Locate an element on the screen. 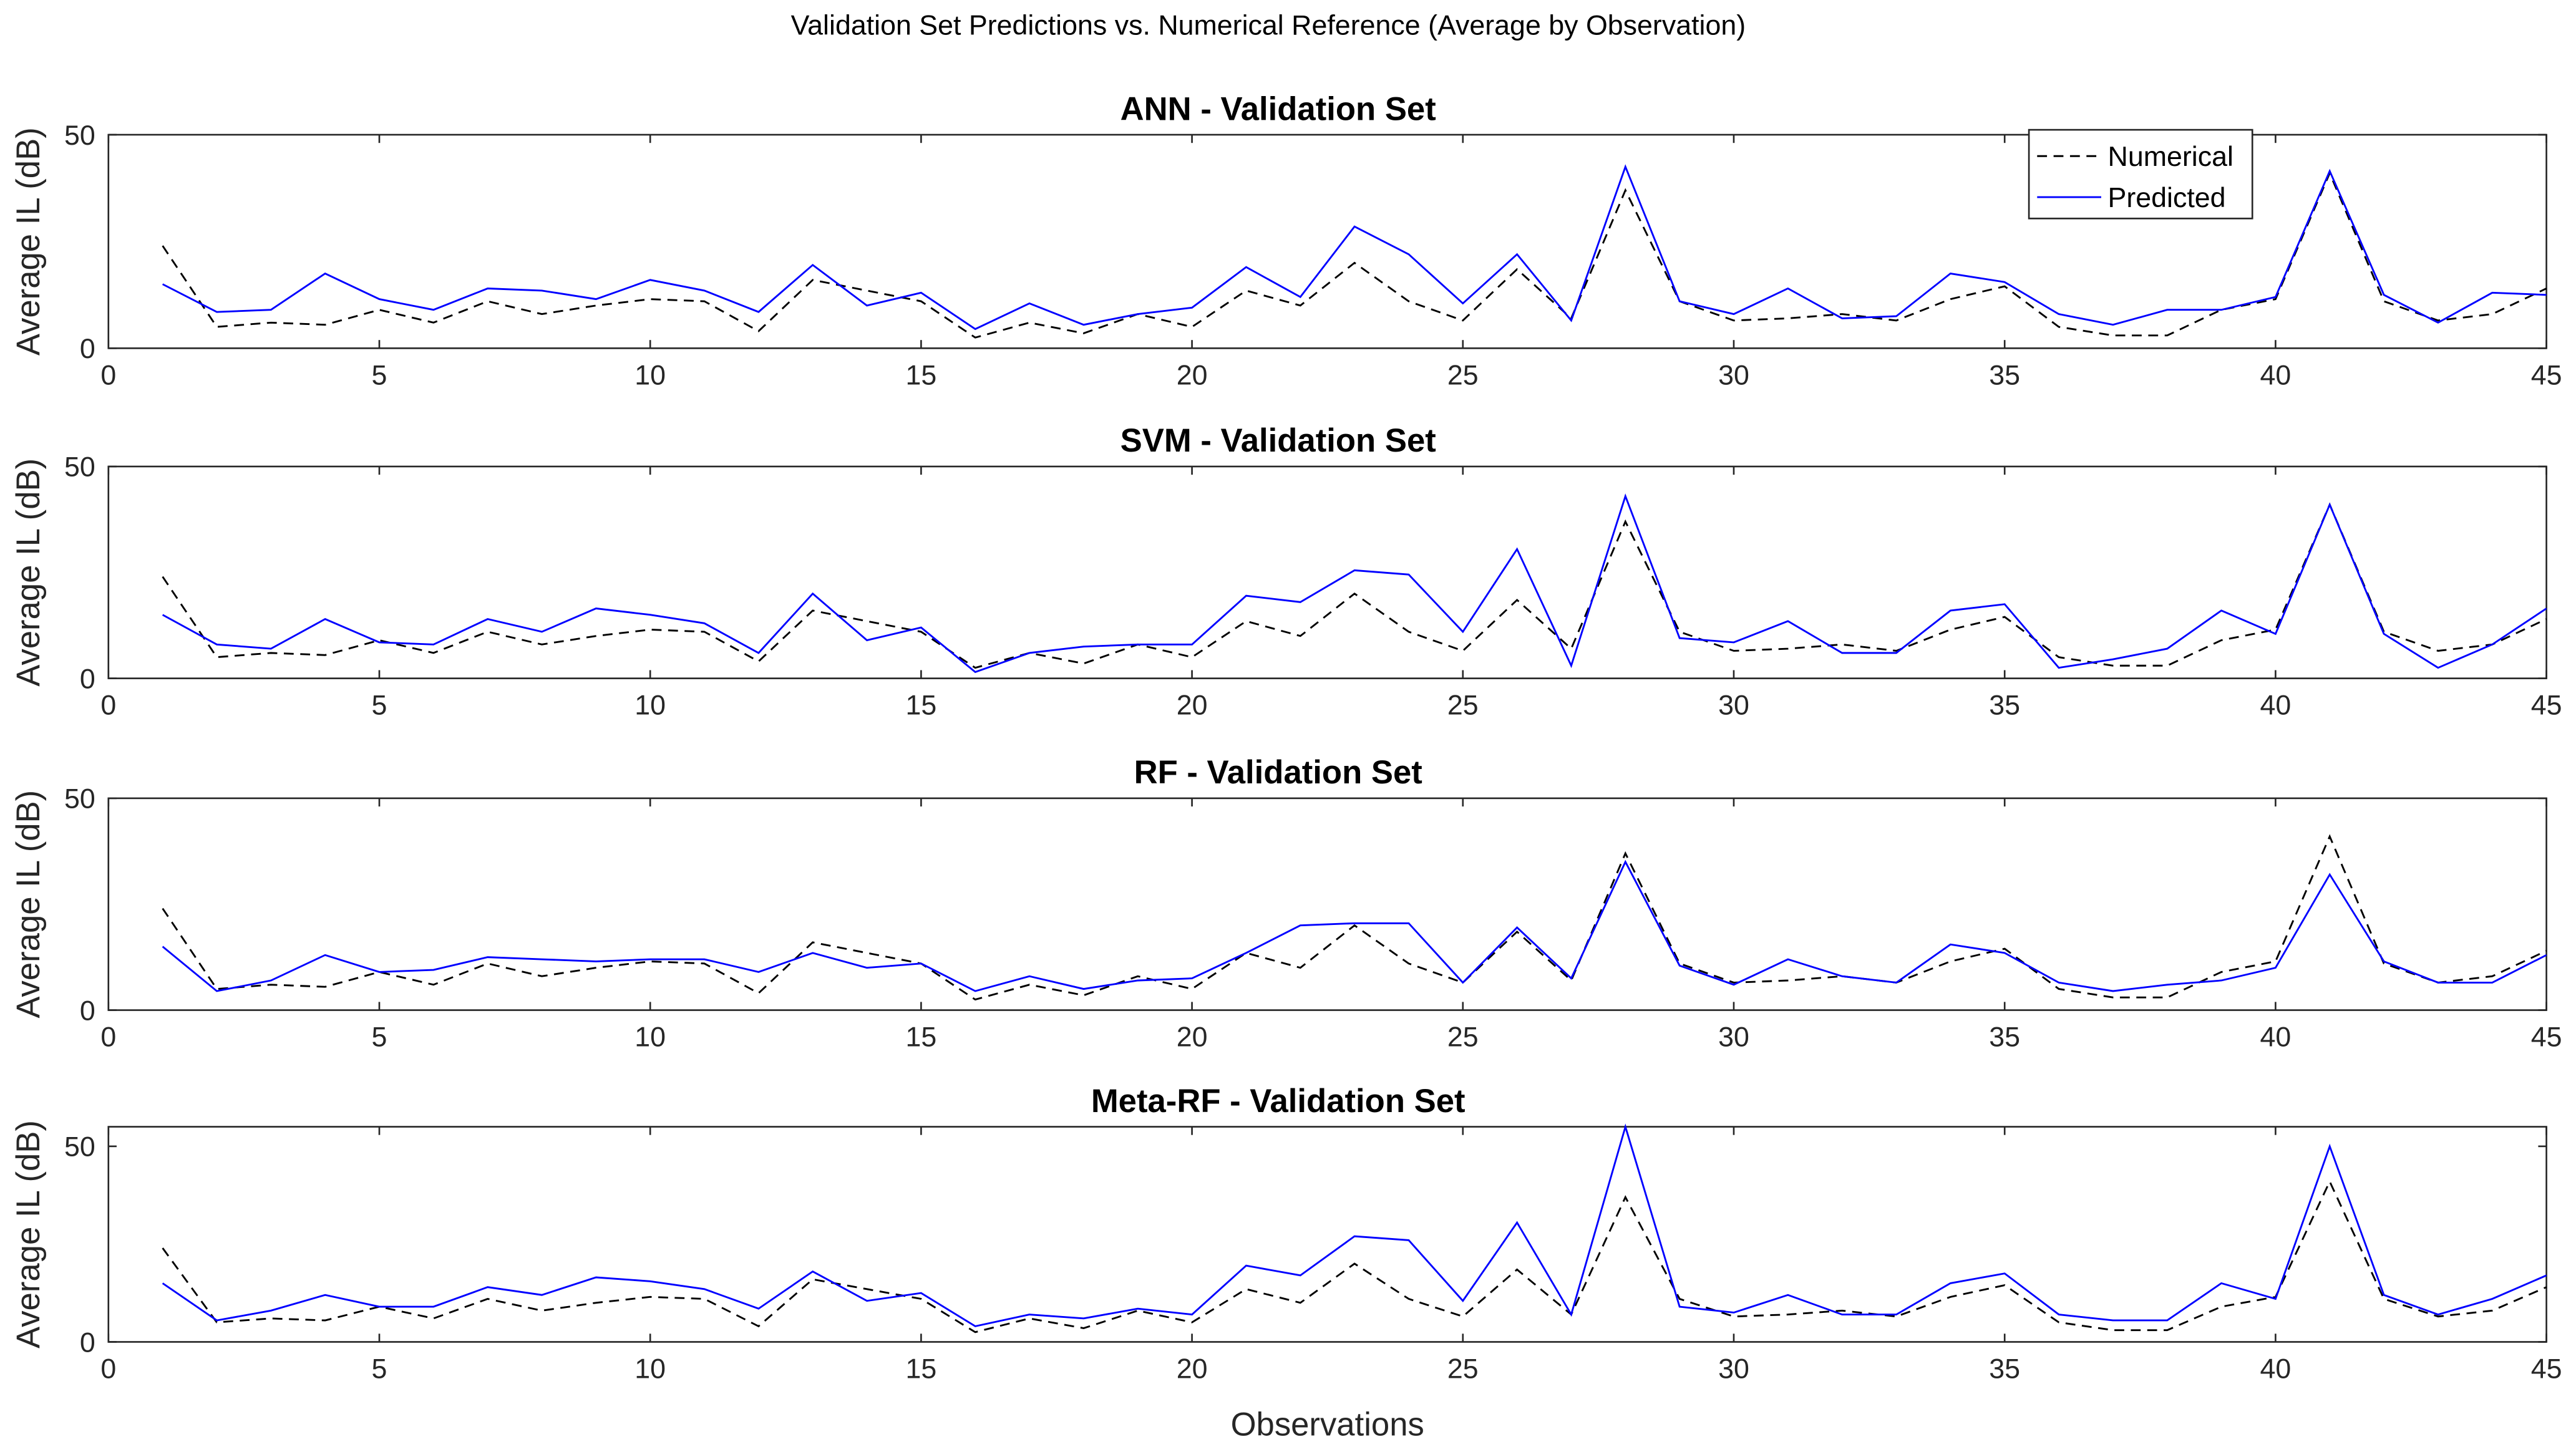 This screenshot has width=2576, height=1452. x-axis-label: Observations is located at coordinates (1327, 1424).